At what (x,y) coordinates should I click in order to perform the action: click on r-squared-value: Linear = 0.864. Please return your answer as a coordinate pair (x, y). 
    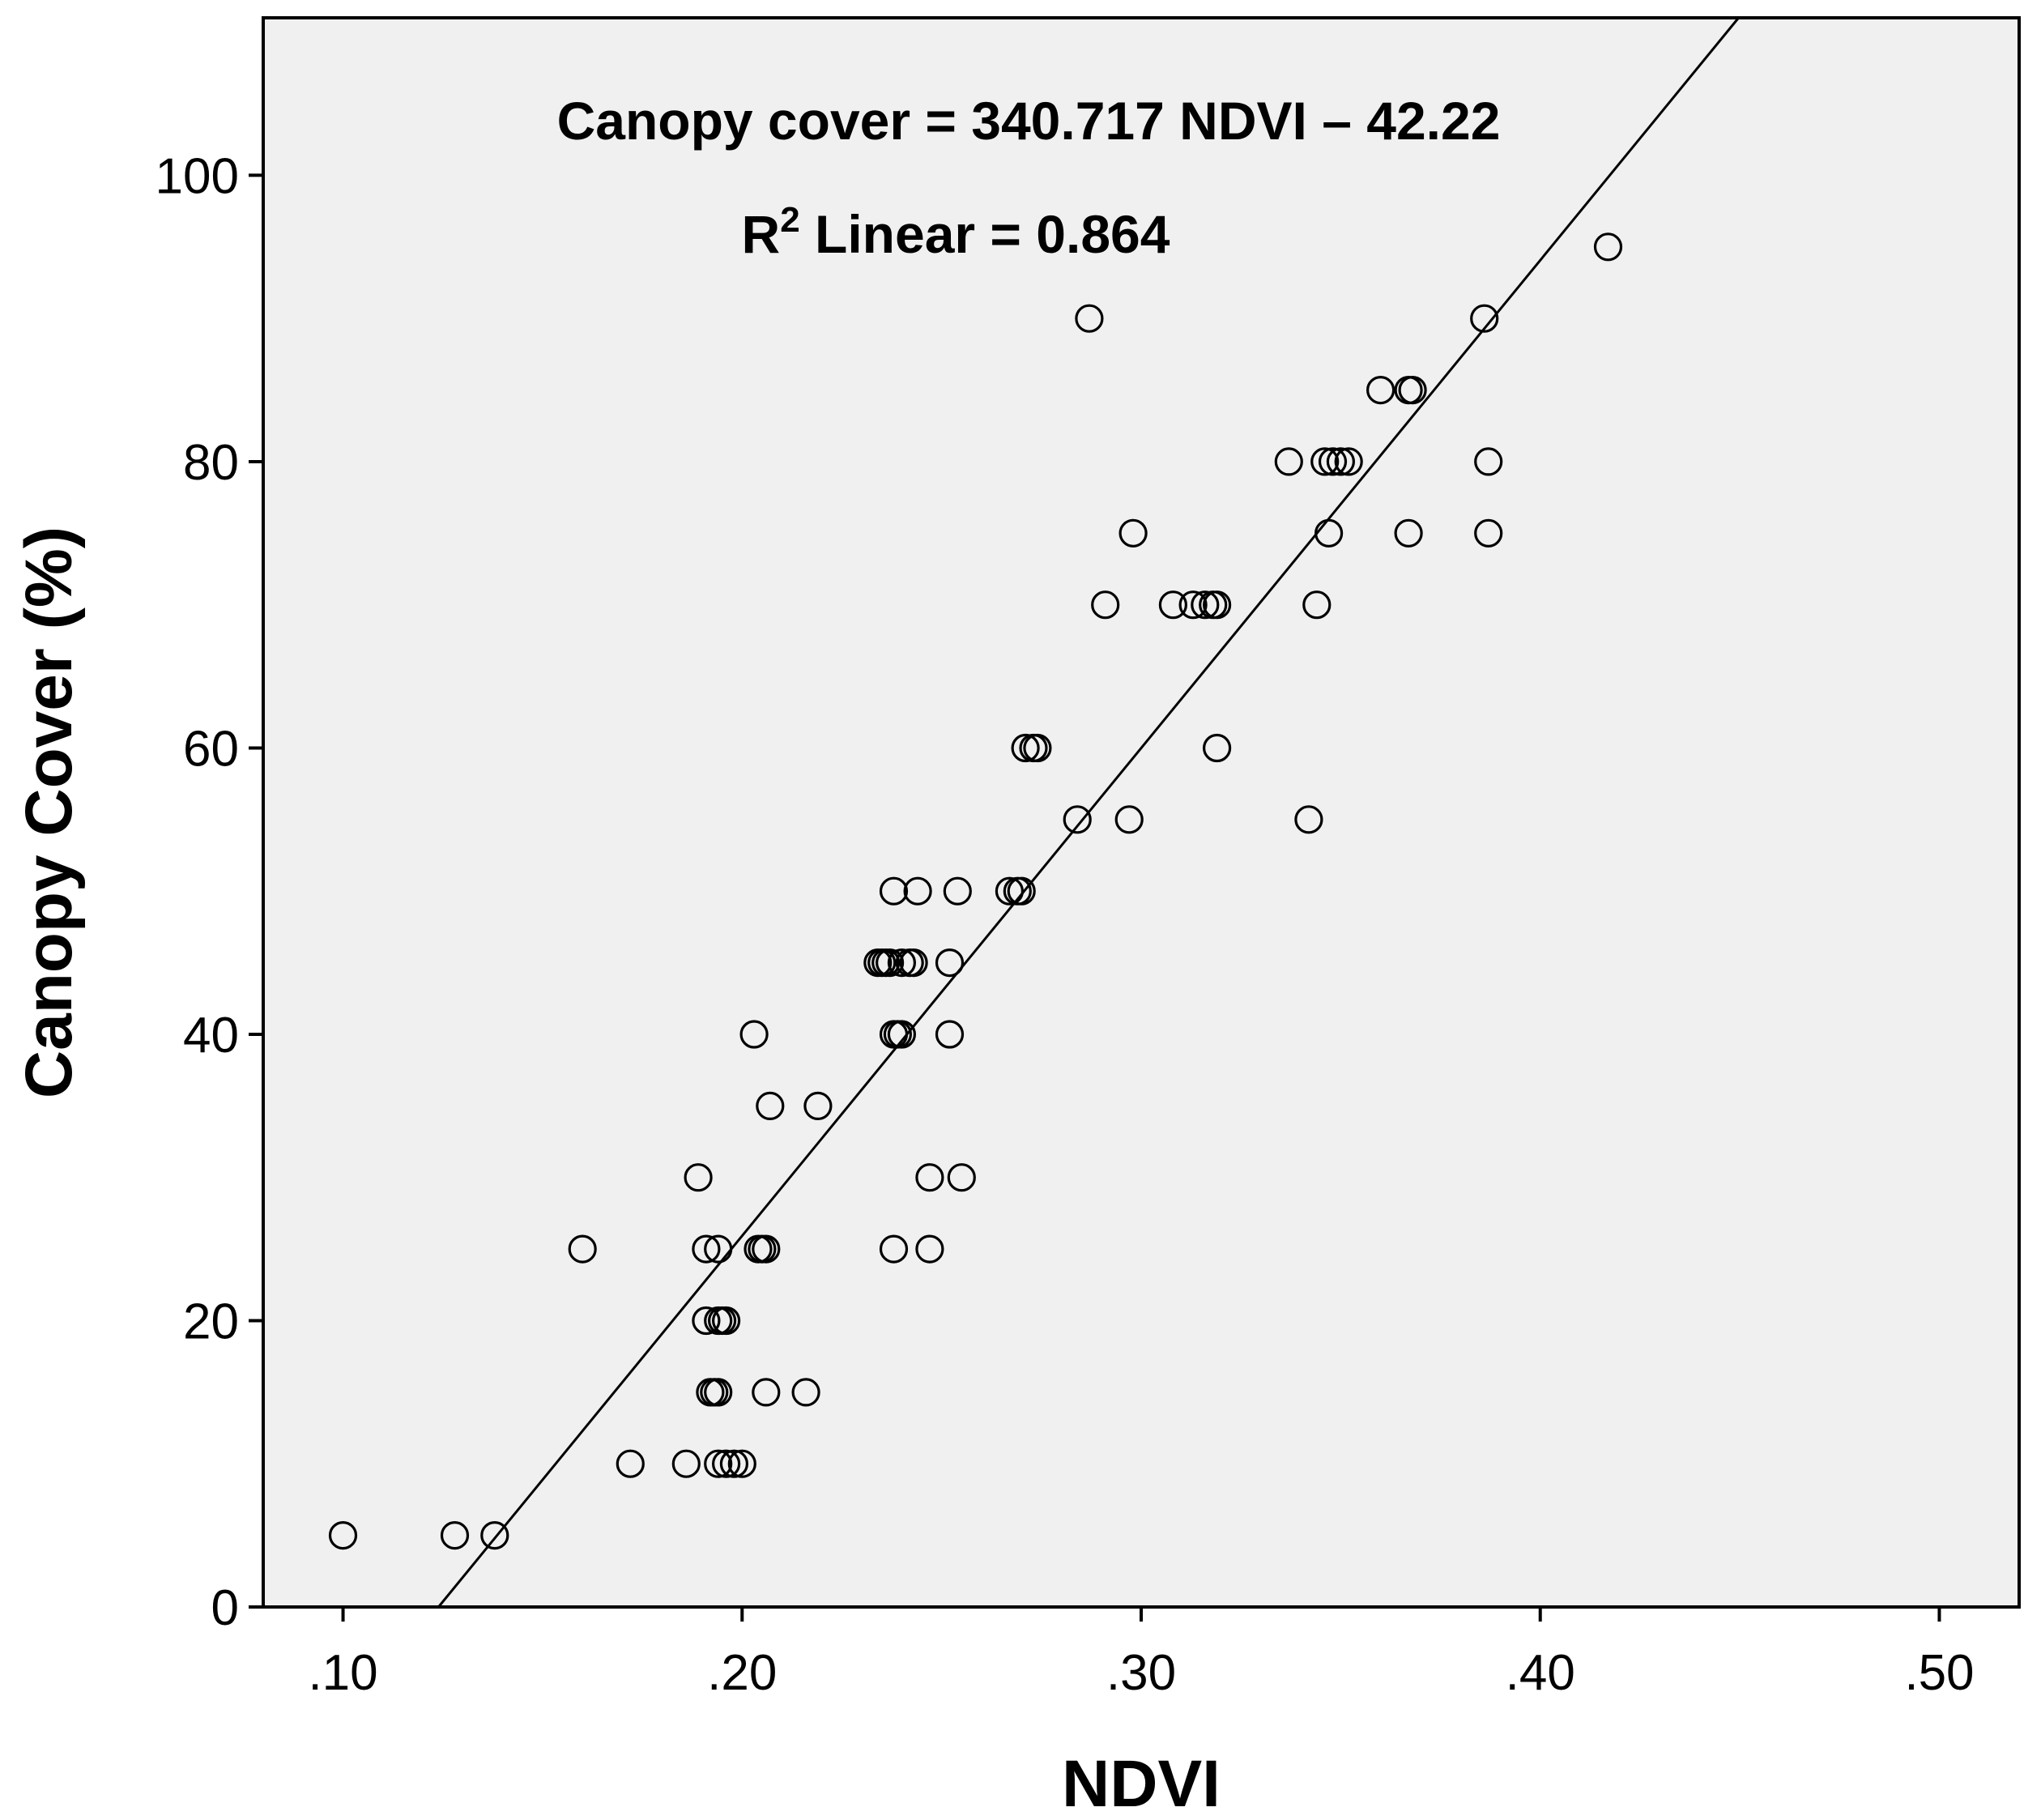
    Looking at the image, I should click on (985, 234).